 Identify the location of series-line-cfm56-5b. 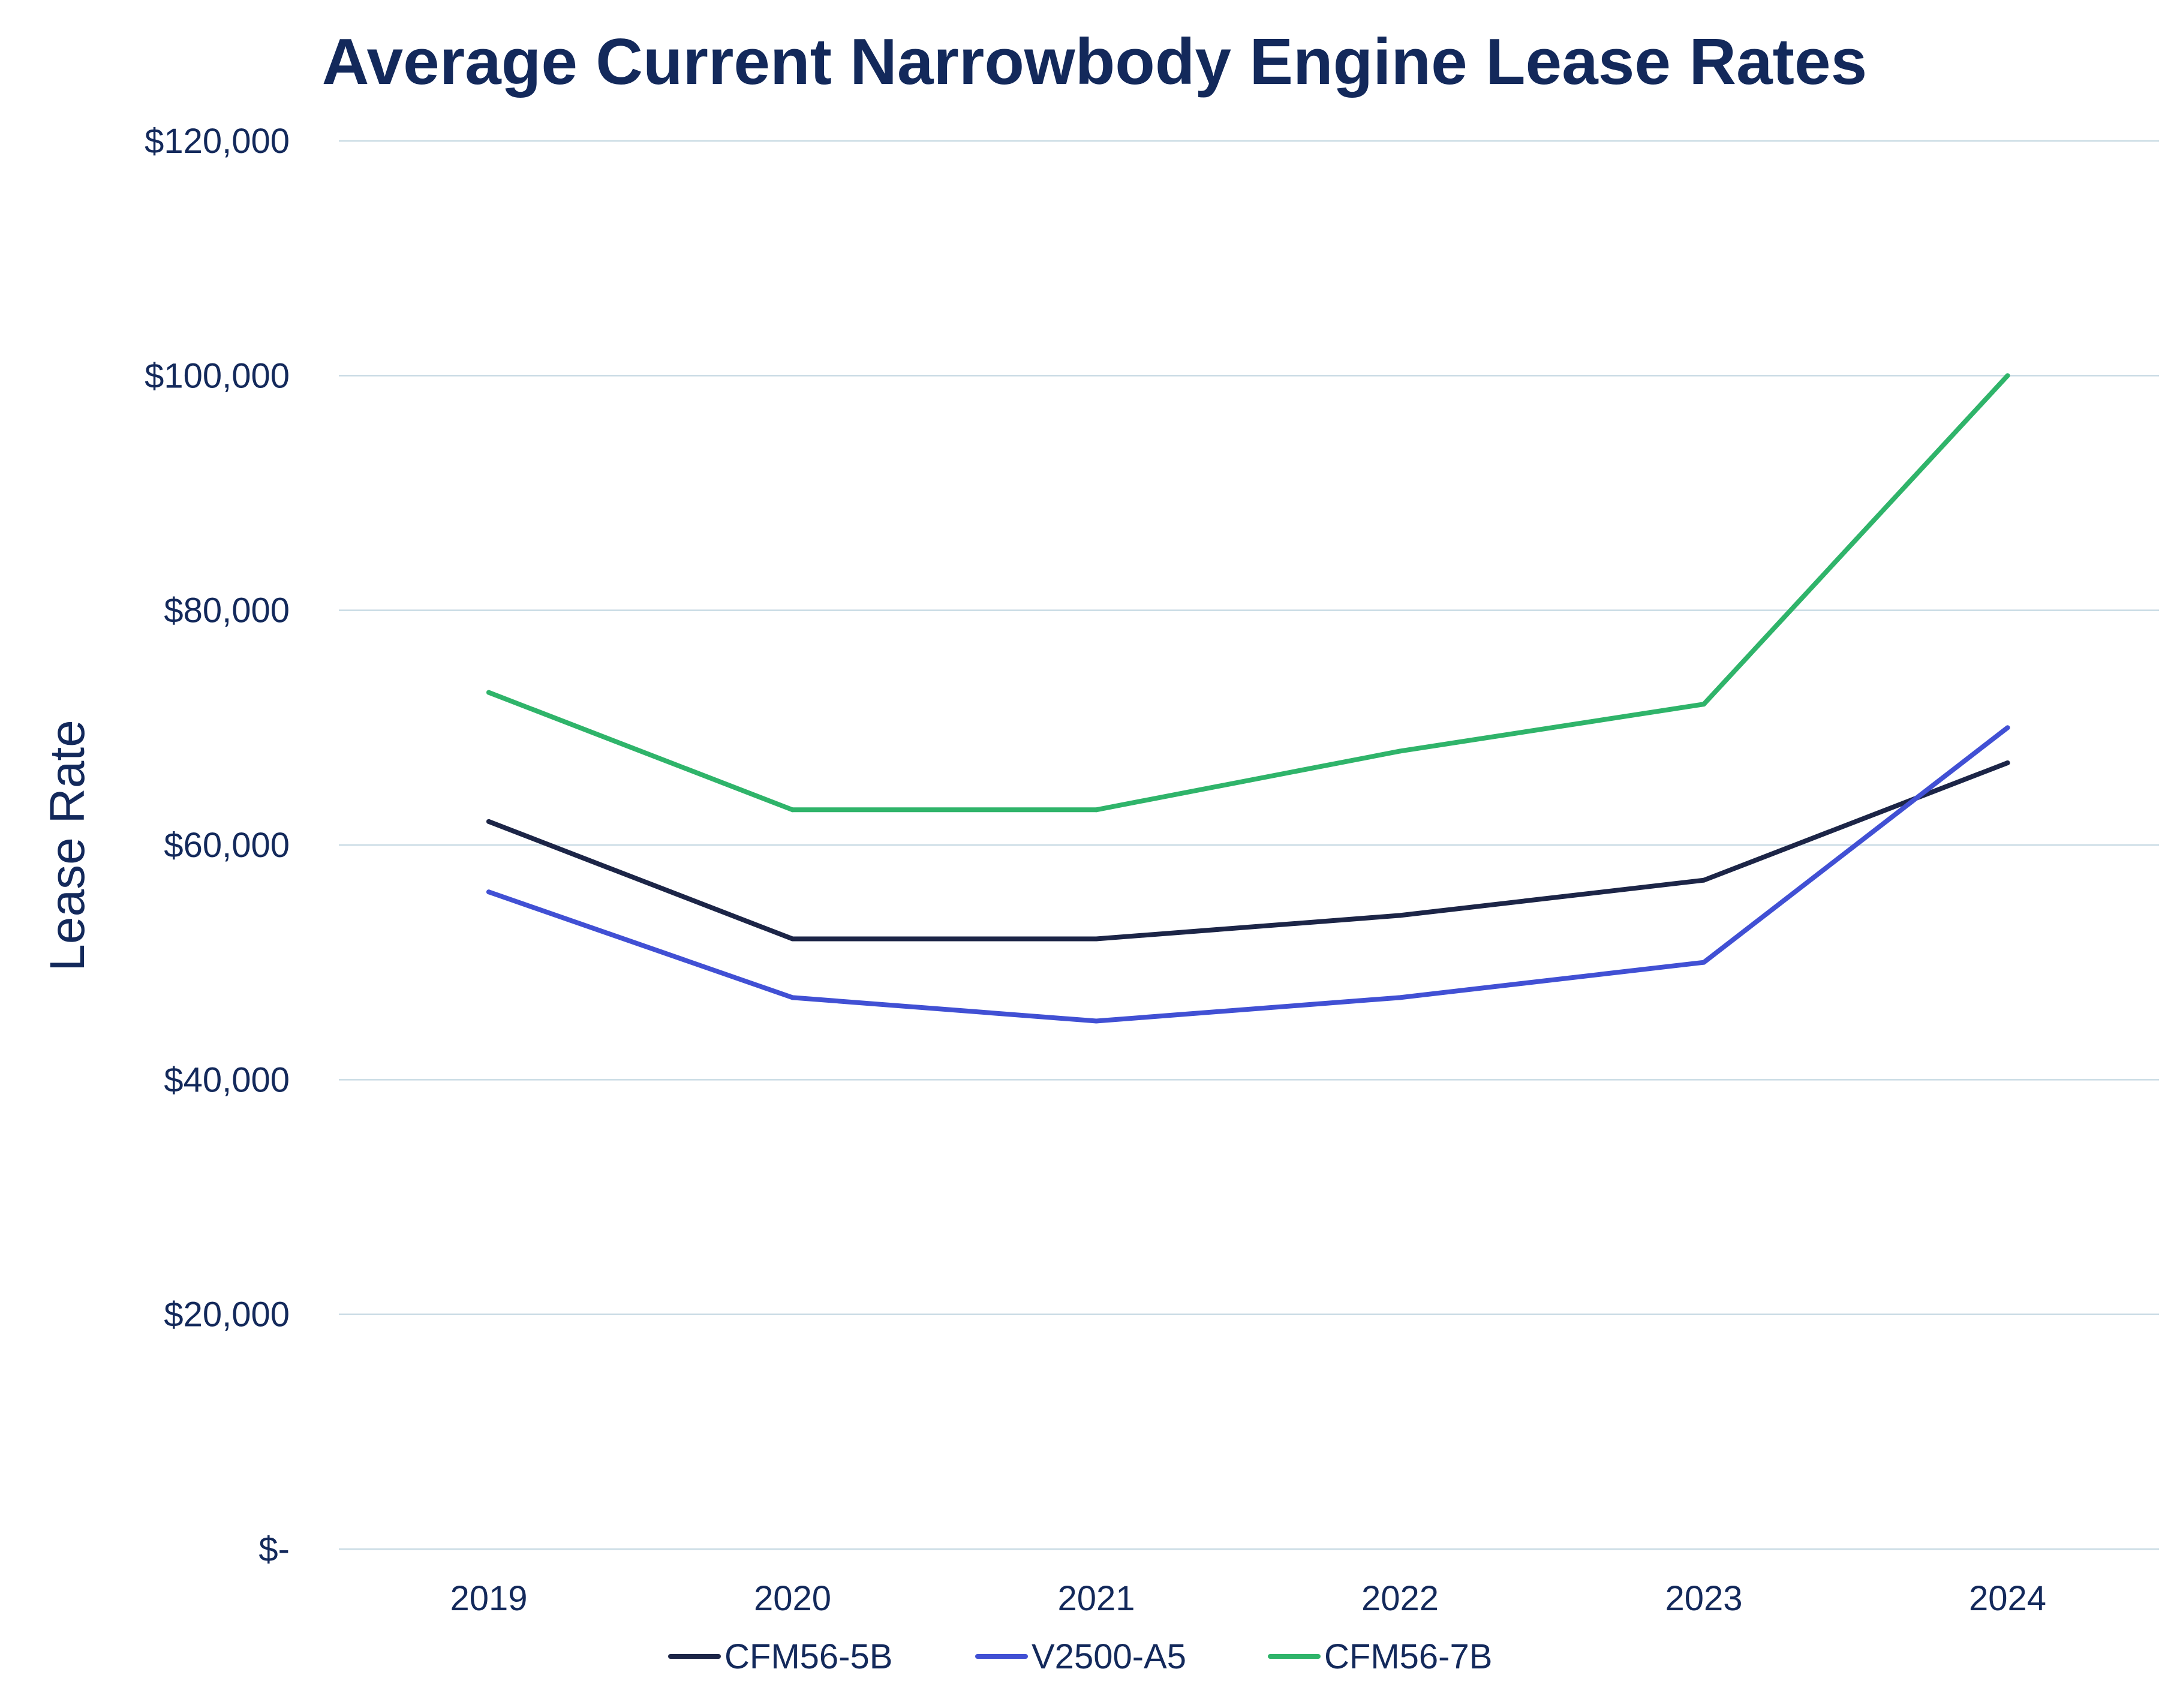
(1248, 851).